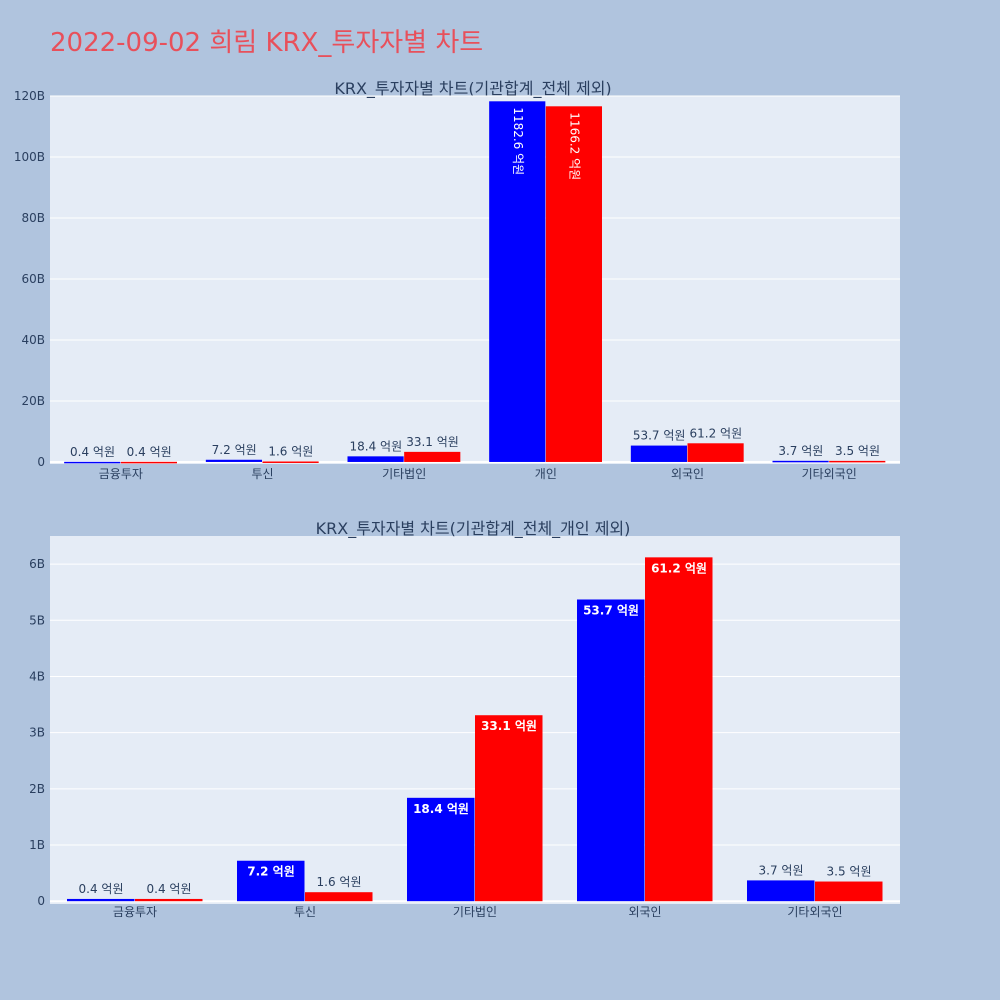 Image resolution: width=1000 pixels, height=1000 pixels. What do you see at coordinates (29, 157) in the screenshot?
I see `y-tick-label: 100B` at bounding box center [29, 157].